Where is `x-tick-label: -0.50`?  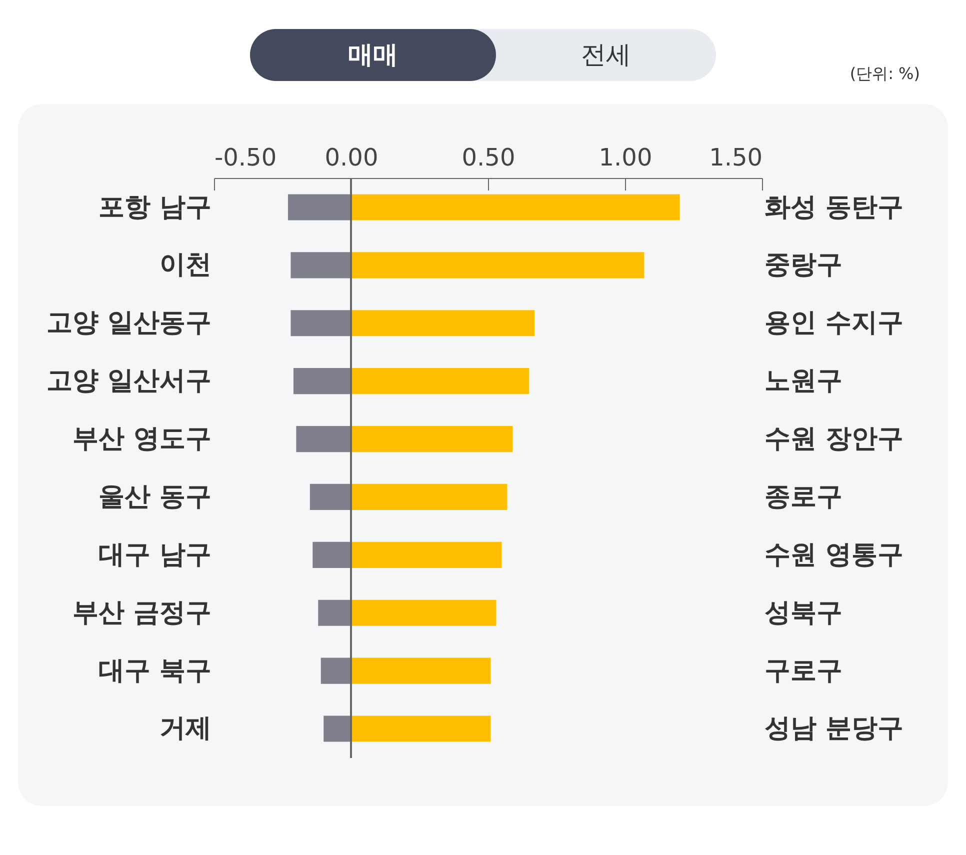 x-tick-label: -0.50 is located at coordinates (245, 158).